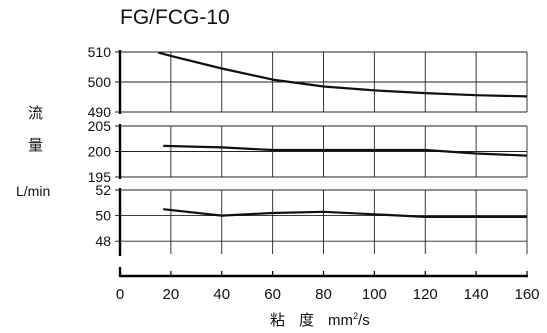 The height and width of the screenshot is (333, 547). I want to click on x-tick-label: 160, so click(526, 294).